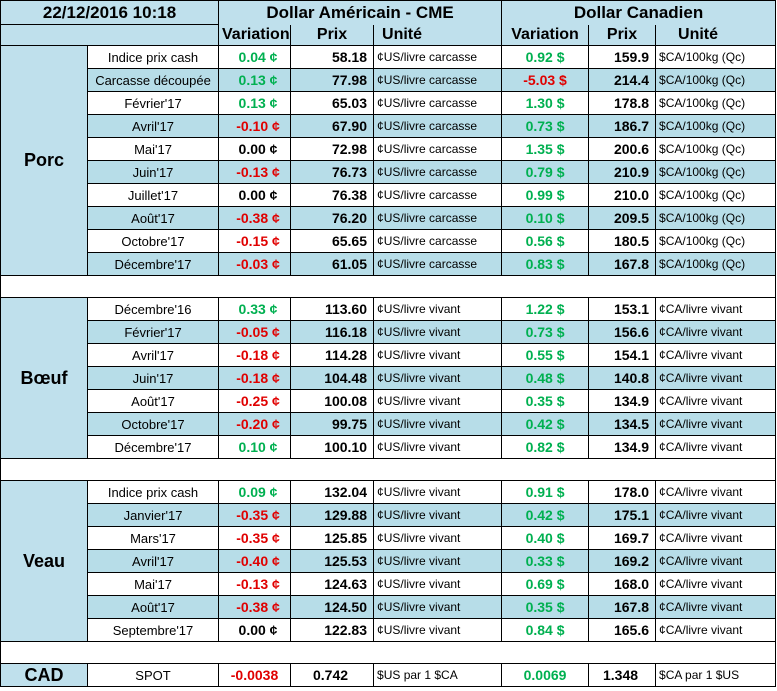 This screenshot has width=777, height=691. Describe the element at coordinates (255, 264) in the screenshot. I see `us-variation: -0.03 ¢` at that location.